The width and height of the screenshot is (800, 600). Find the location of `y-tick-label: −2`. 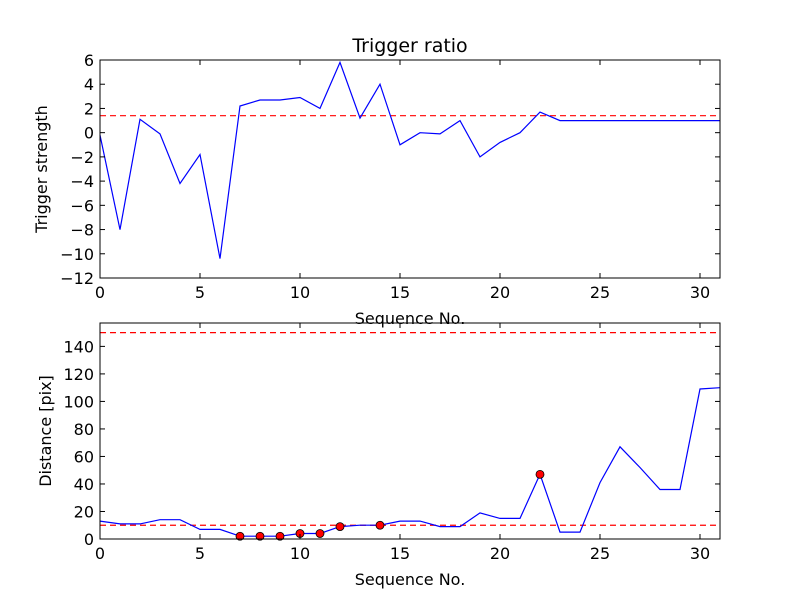

y-tick-label: −2 is located at coordinates (82, 157).